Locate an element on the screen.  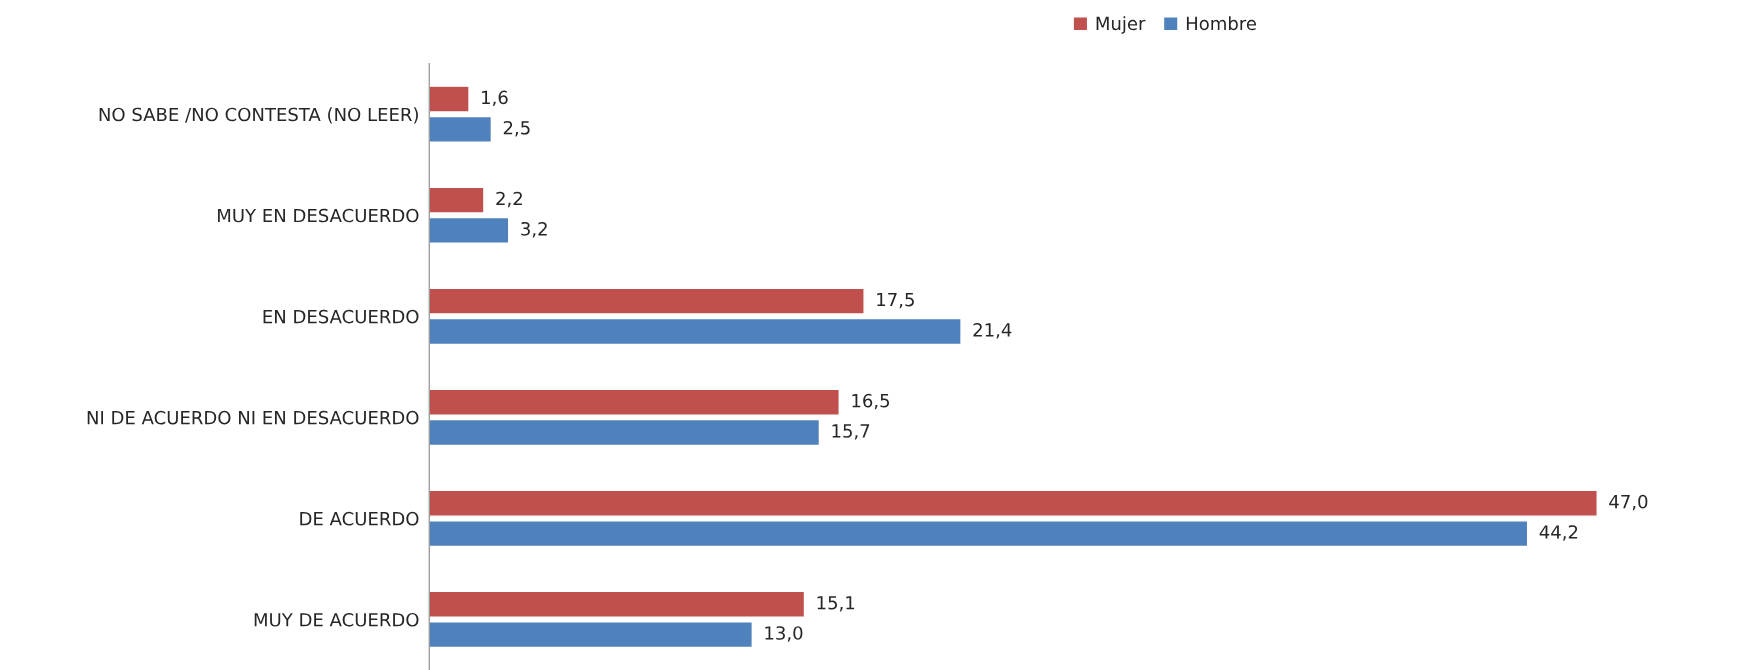
y-tick-label: MUY EN DESACUERDO is located at coordinates (318, 215).